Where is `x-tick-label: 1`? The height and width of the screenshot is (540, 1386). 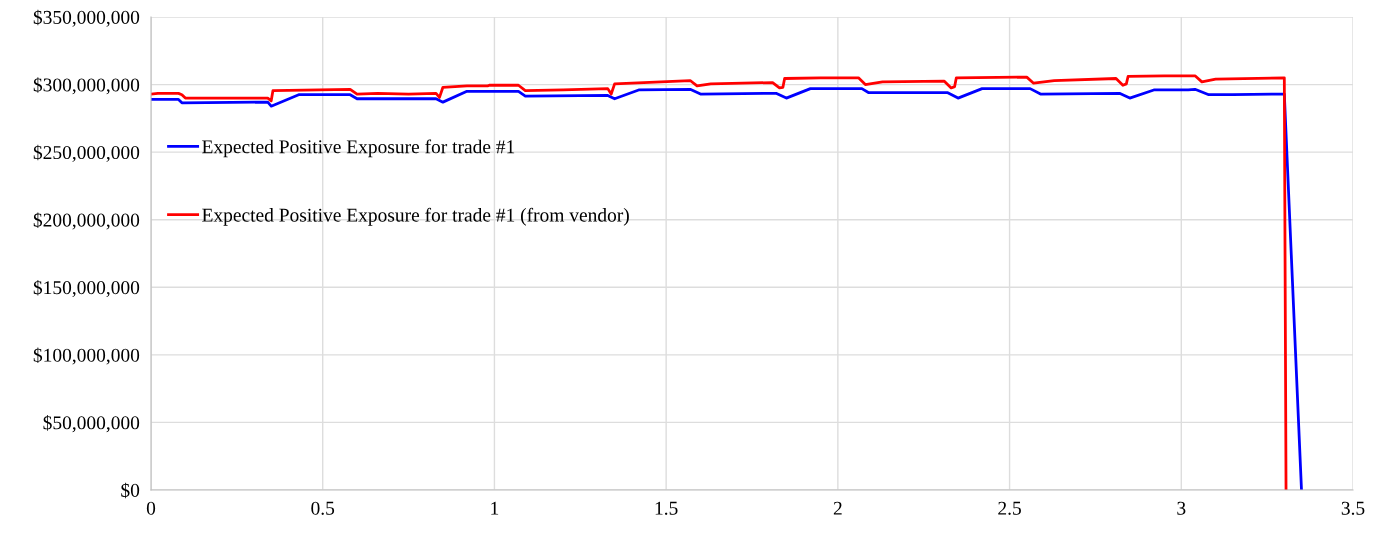 x-tick-label: 1 is located at coordinates (495, 508).